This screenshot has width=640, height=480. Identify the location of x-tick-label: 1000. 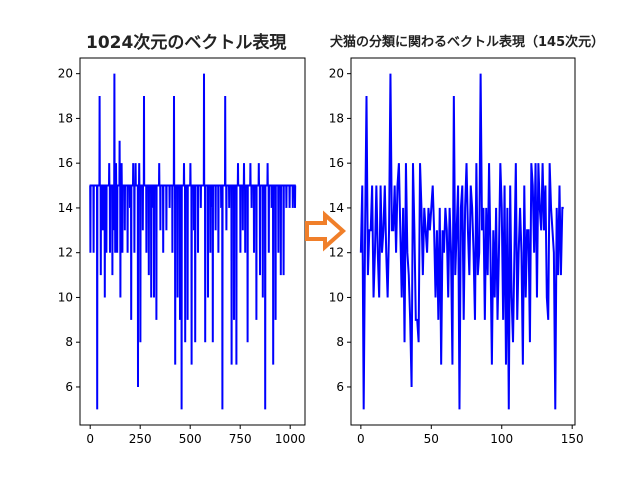
(290, 439).